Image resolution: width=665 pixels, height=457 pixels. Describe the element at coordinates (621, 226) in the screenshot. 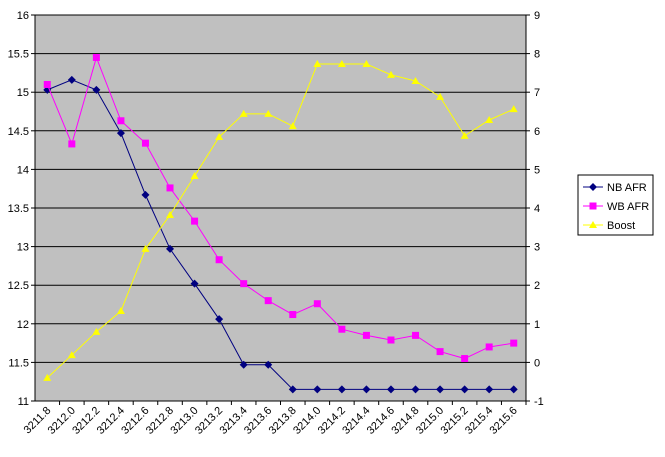

I see `legend-label: Boost` at that location.